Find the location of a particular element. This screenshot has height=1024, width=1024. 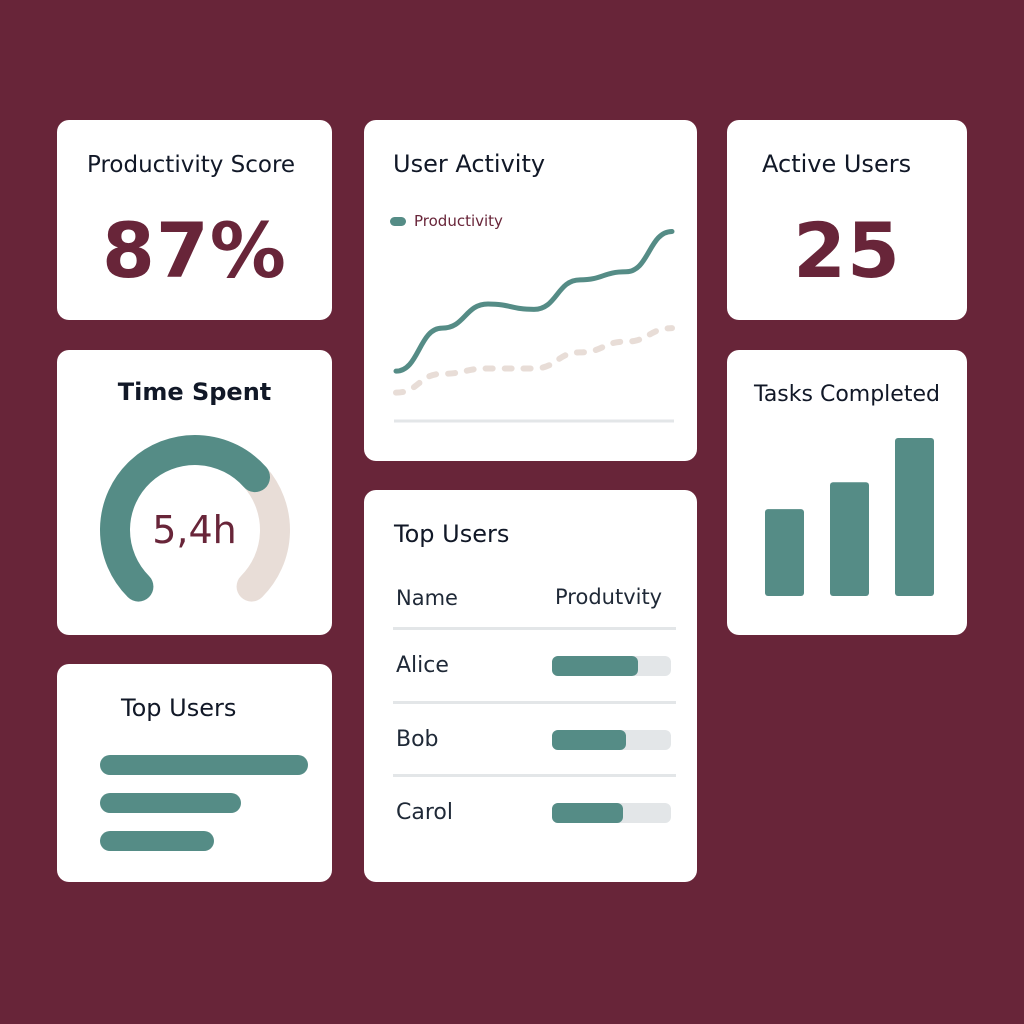

top-users-small-title: Top Users is located at coordinates (179, 708).